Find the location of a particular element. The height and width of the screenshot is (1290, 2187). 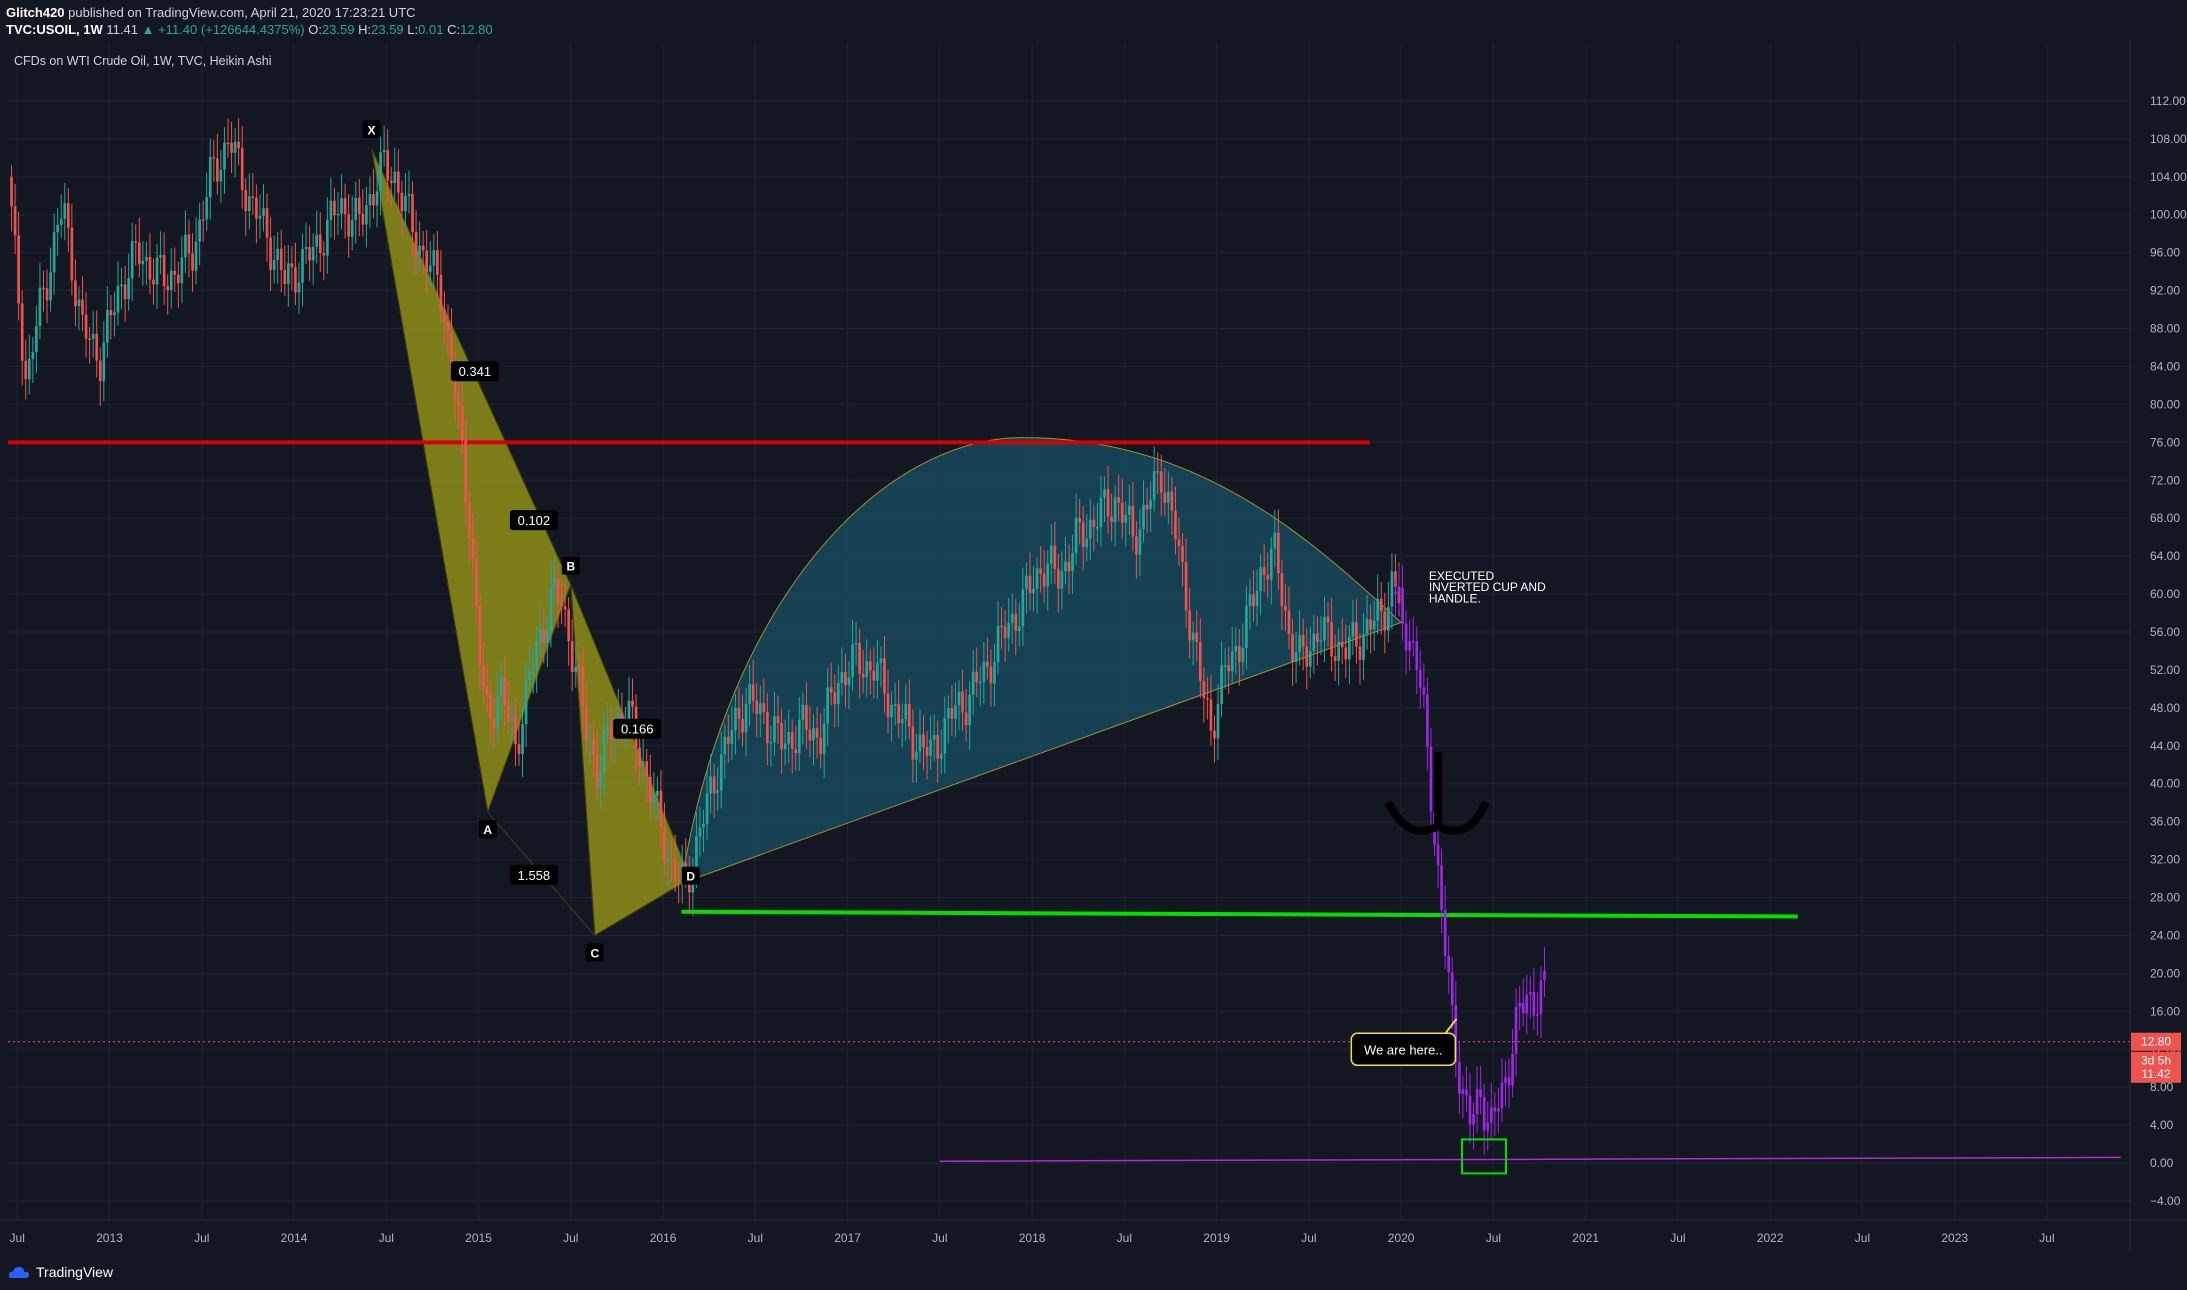

symbol-label: TVC:USOIL, 1W is located at coordinates (54, 29).